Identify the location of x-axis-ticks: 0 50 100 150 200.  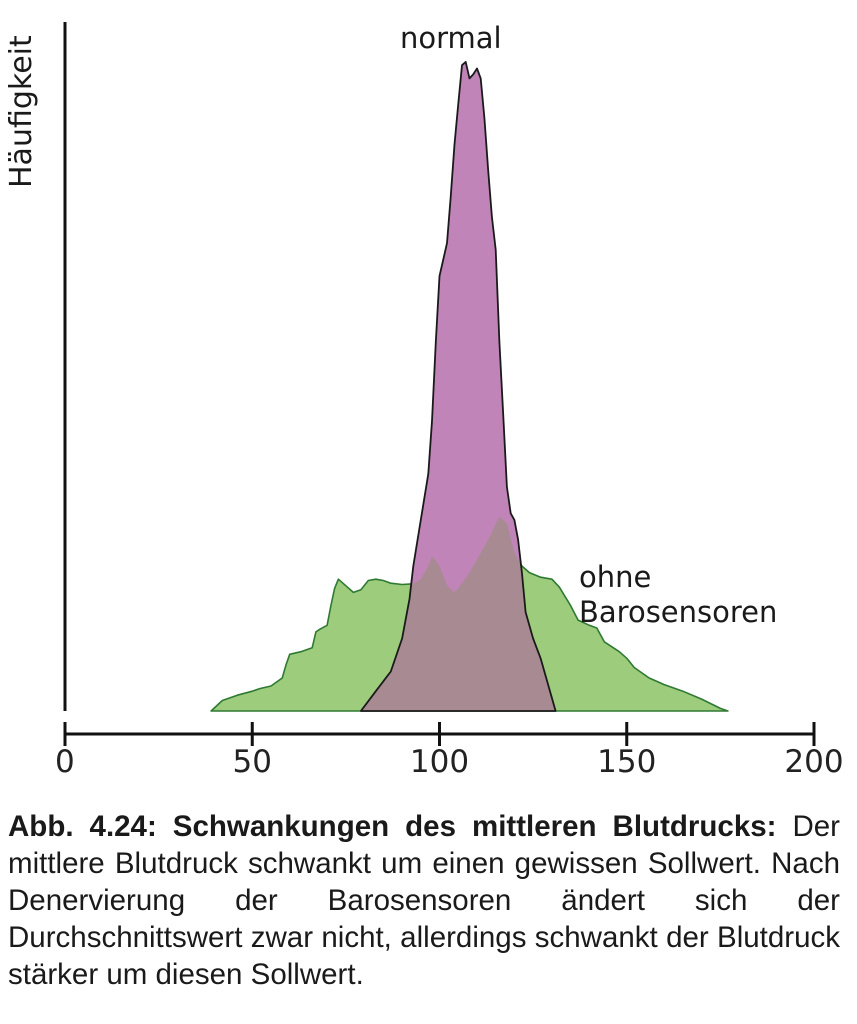
(449, 751).